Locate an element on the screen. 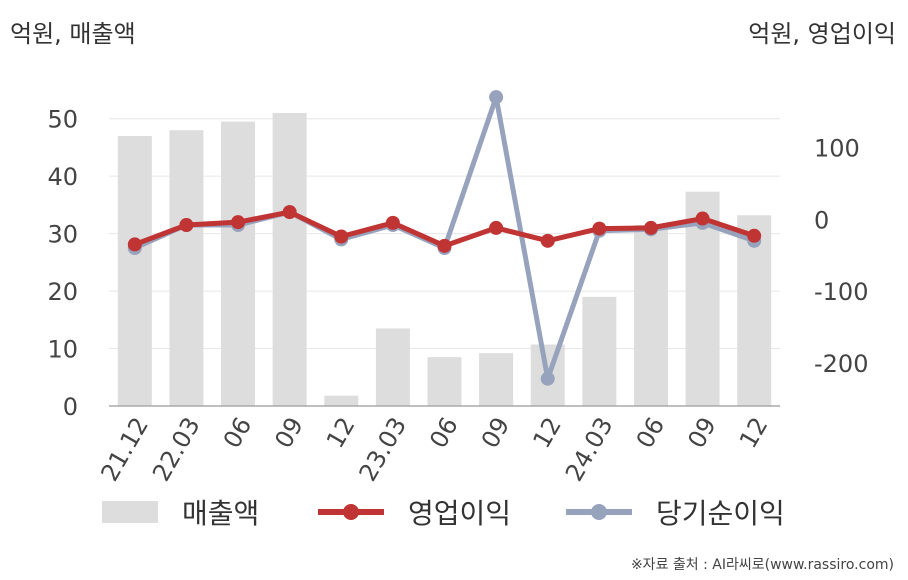  left-axis-tick-label: 30 is located at coordinates (62, 235).